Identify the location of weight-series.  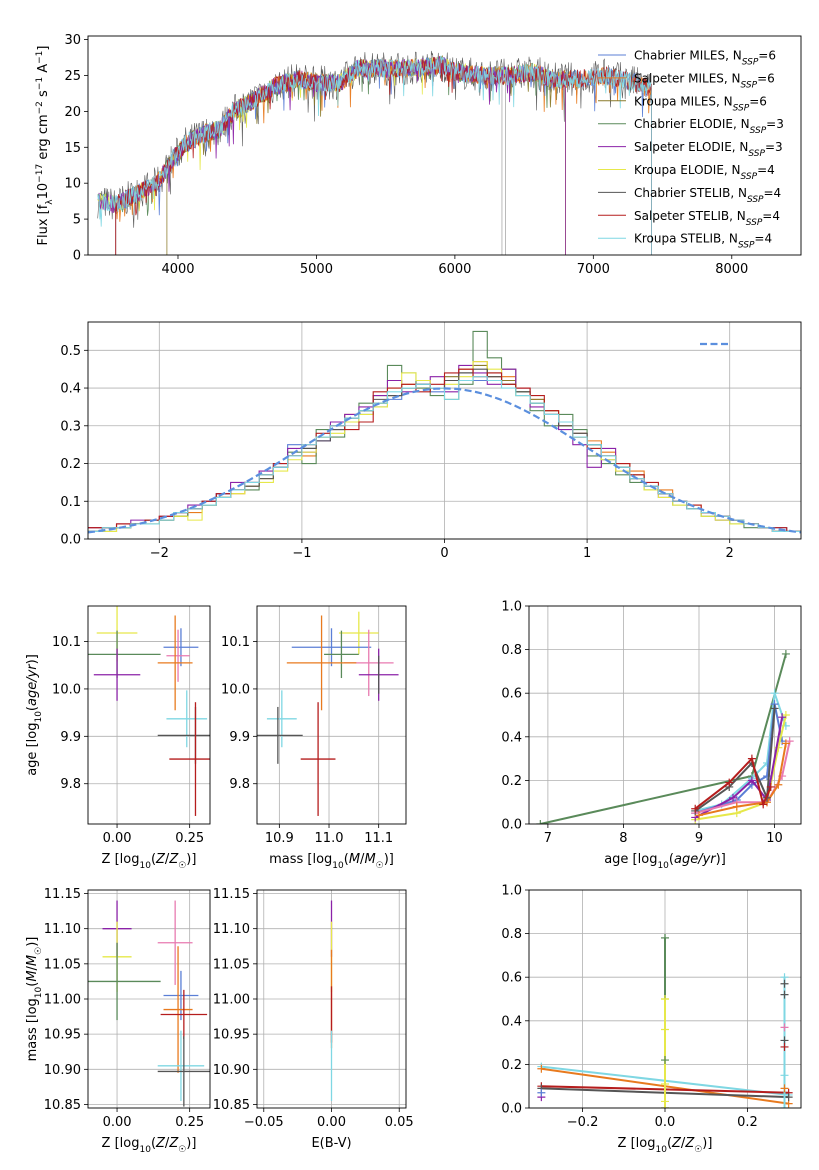
(665, 736).